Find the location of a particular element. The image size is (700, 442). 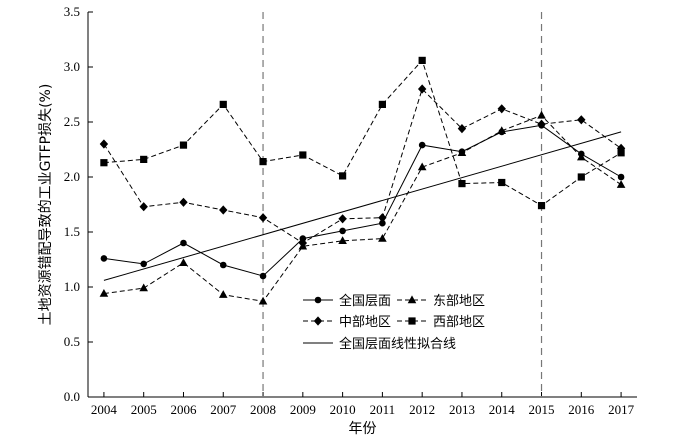

legend-marker-central is located at coordinates (318, 321).